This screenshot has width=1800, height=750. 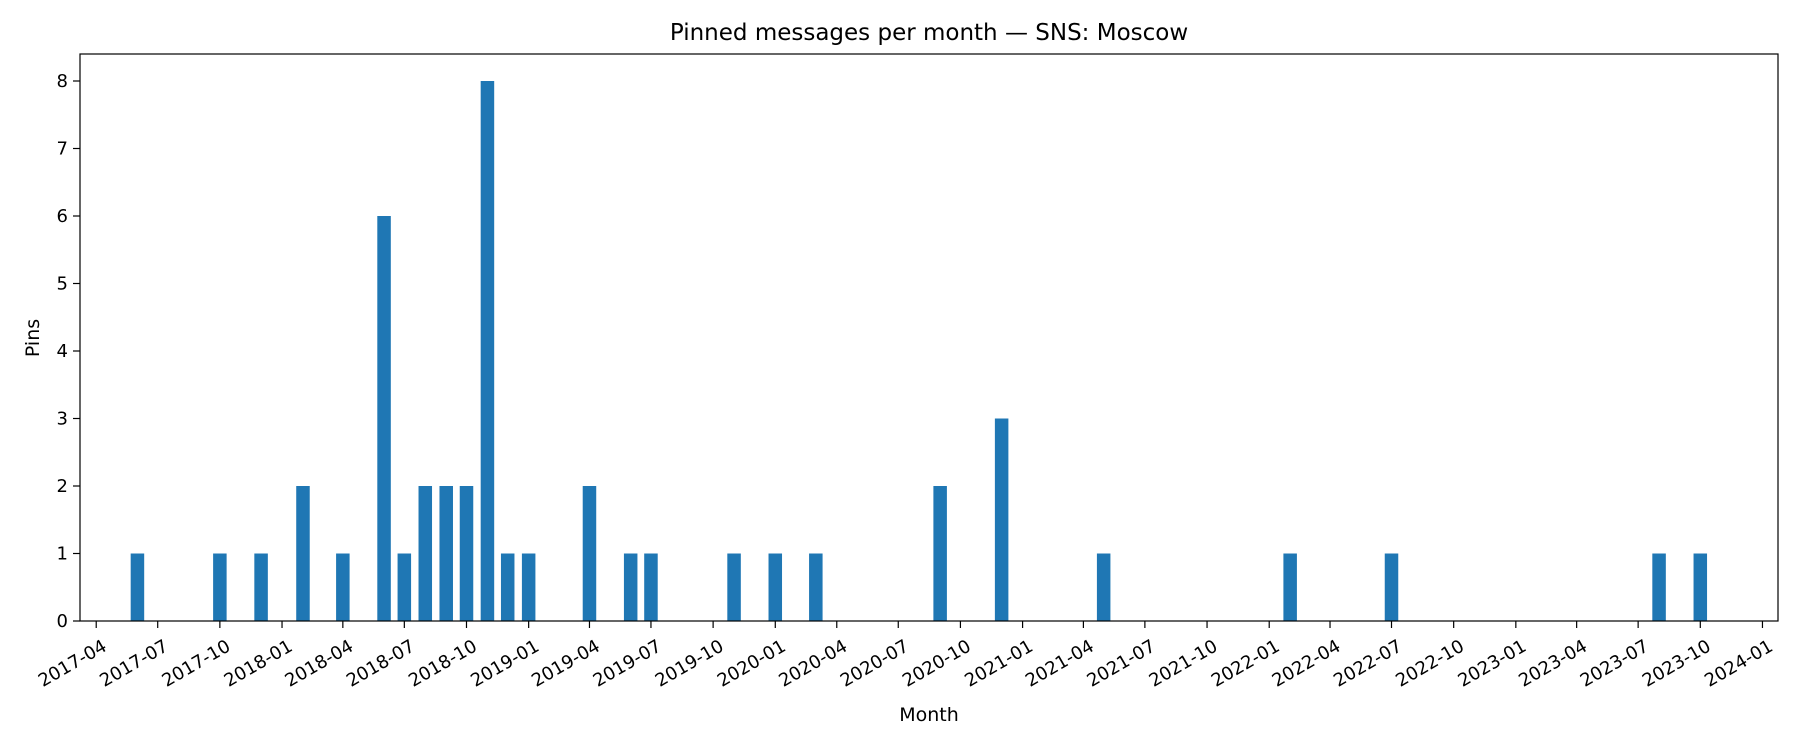 What do you see at coordinates (929, 33) in the screenshot?
I see `chart-title: Pinned messages per month — SNS: Moscow` at bounding box center [929, 33].